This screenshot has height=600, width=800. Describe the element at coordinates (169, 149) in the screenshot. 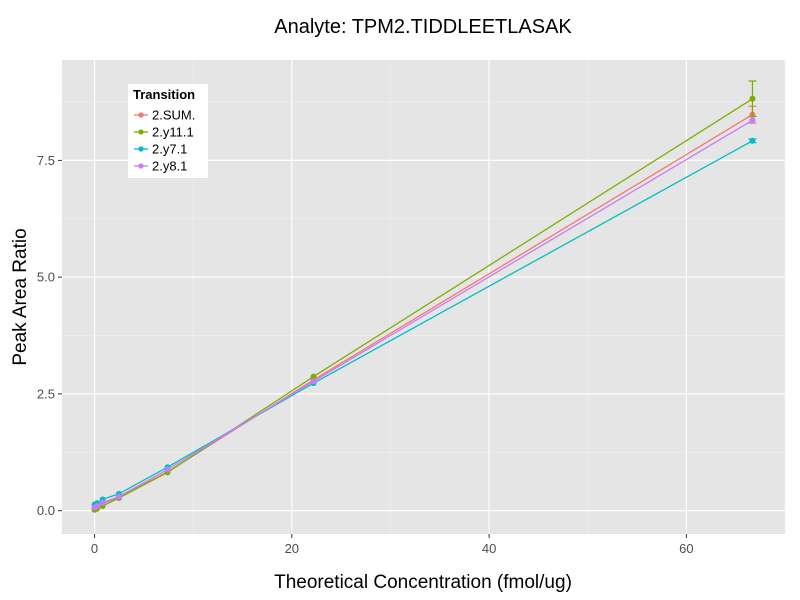

I see `legend-label: 2.y7.1` at that location.